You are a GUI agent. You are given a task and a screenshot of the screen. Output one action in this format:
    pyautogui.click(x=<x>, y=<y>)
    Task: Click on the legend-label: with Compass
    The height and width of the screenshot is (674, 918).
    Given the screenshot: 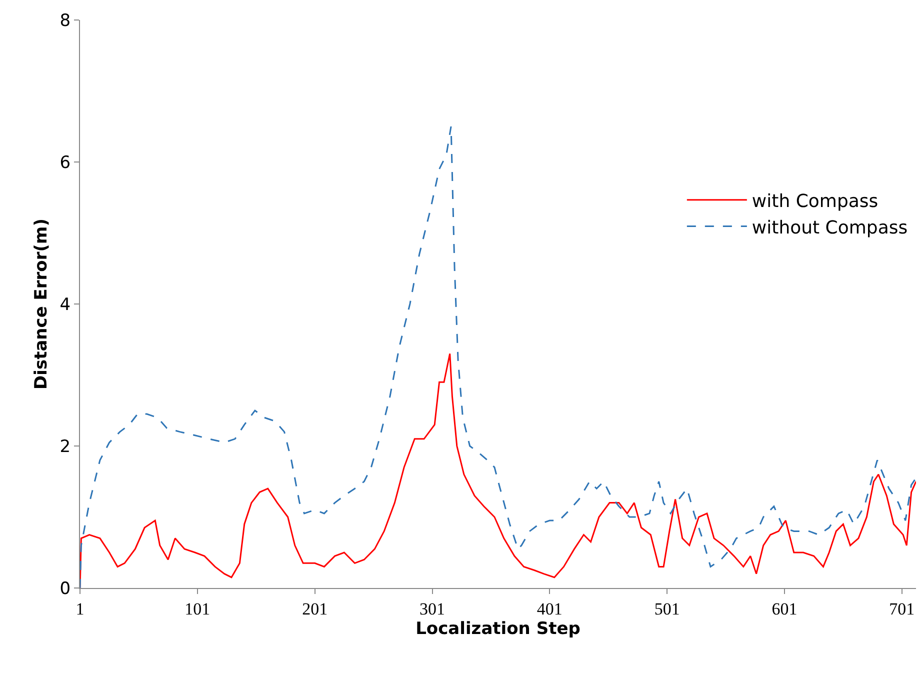 What is the action you would take?
    pyautogui.click(x=815, y=201)
    